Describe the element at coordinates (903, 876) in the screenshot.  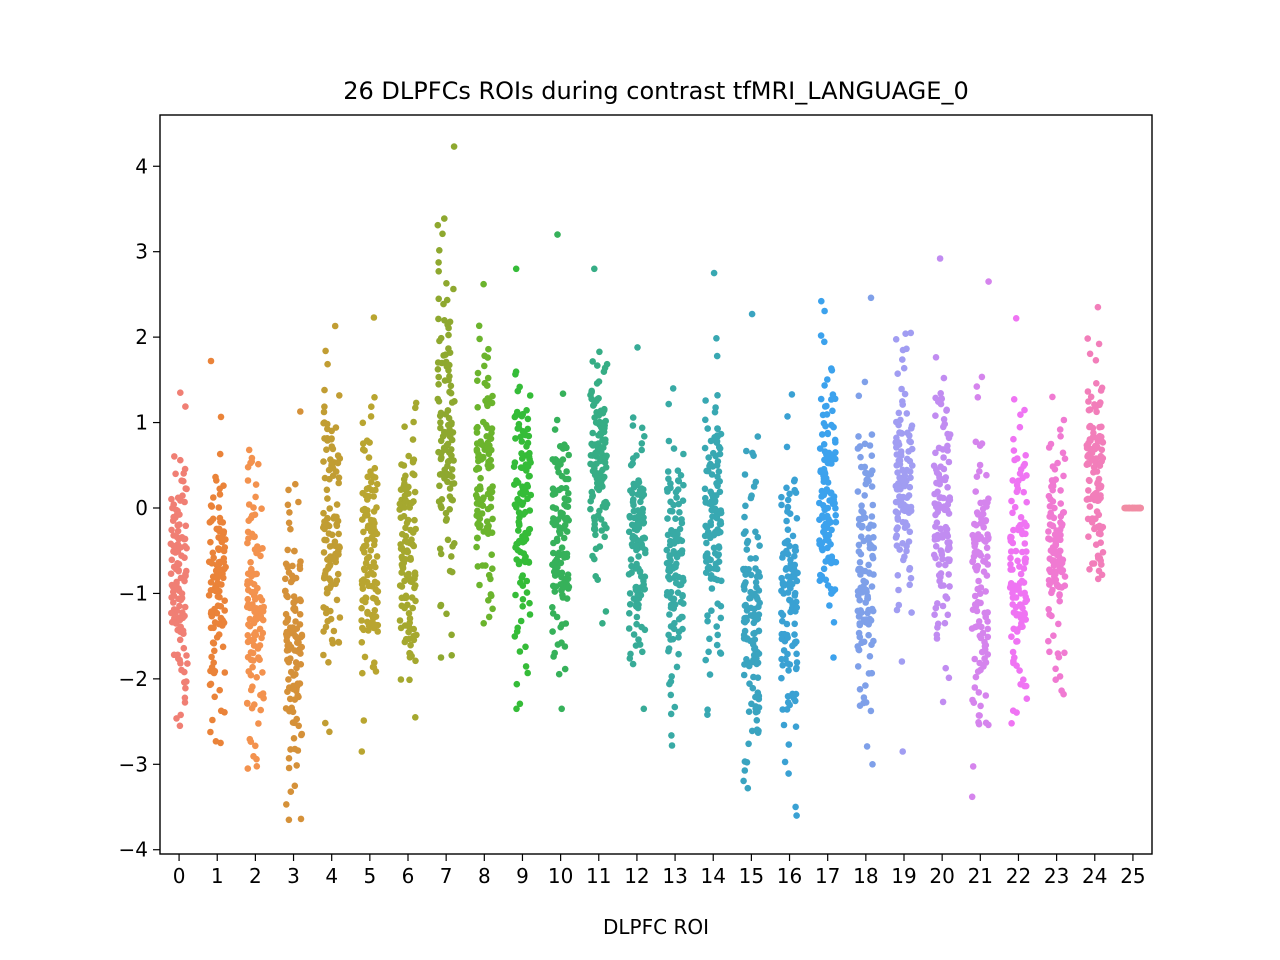
I see `x-tick-label: 19` at that location.